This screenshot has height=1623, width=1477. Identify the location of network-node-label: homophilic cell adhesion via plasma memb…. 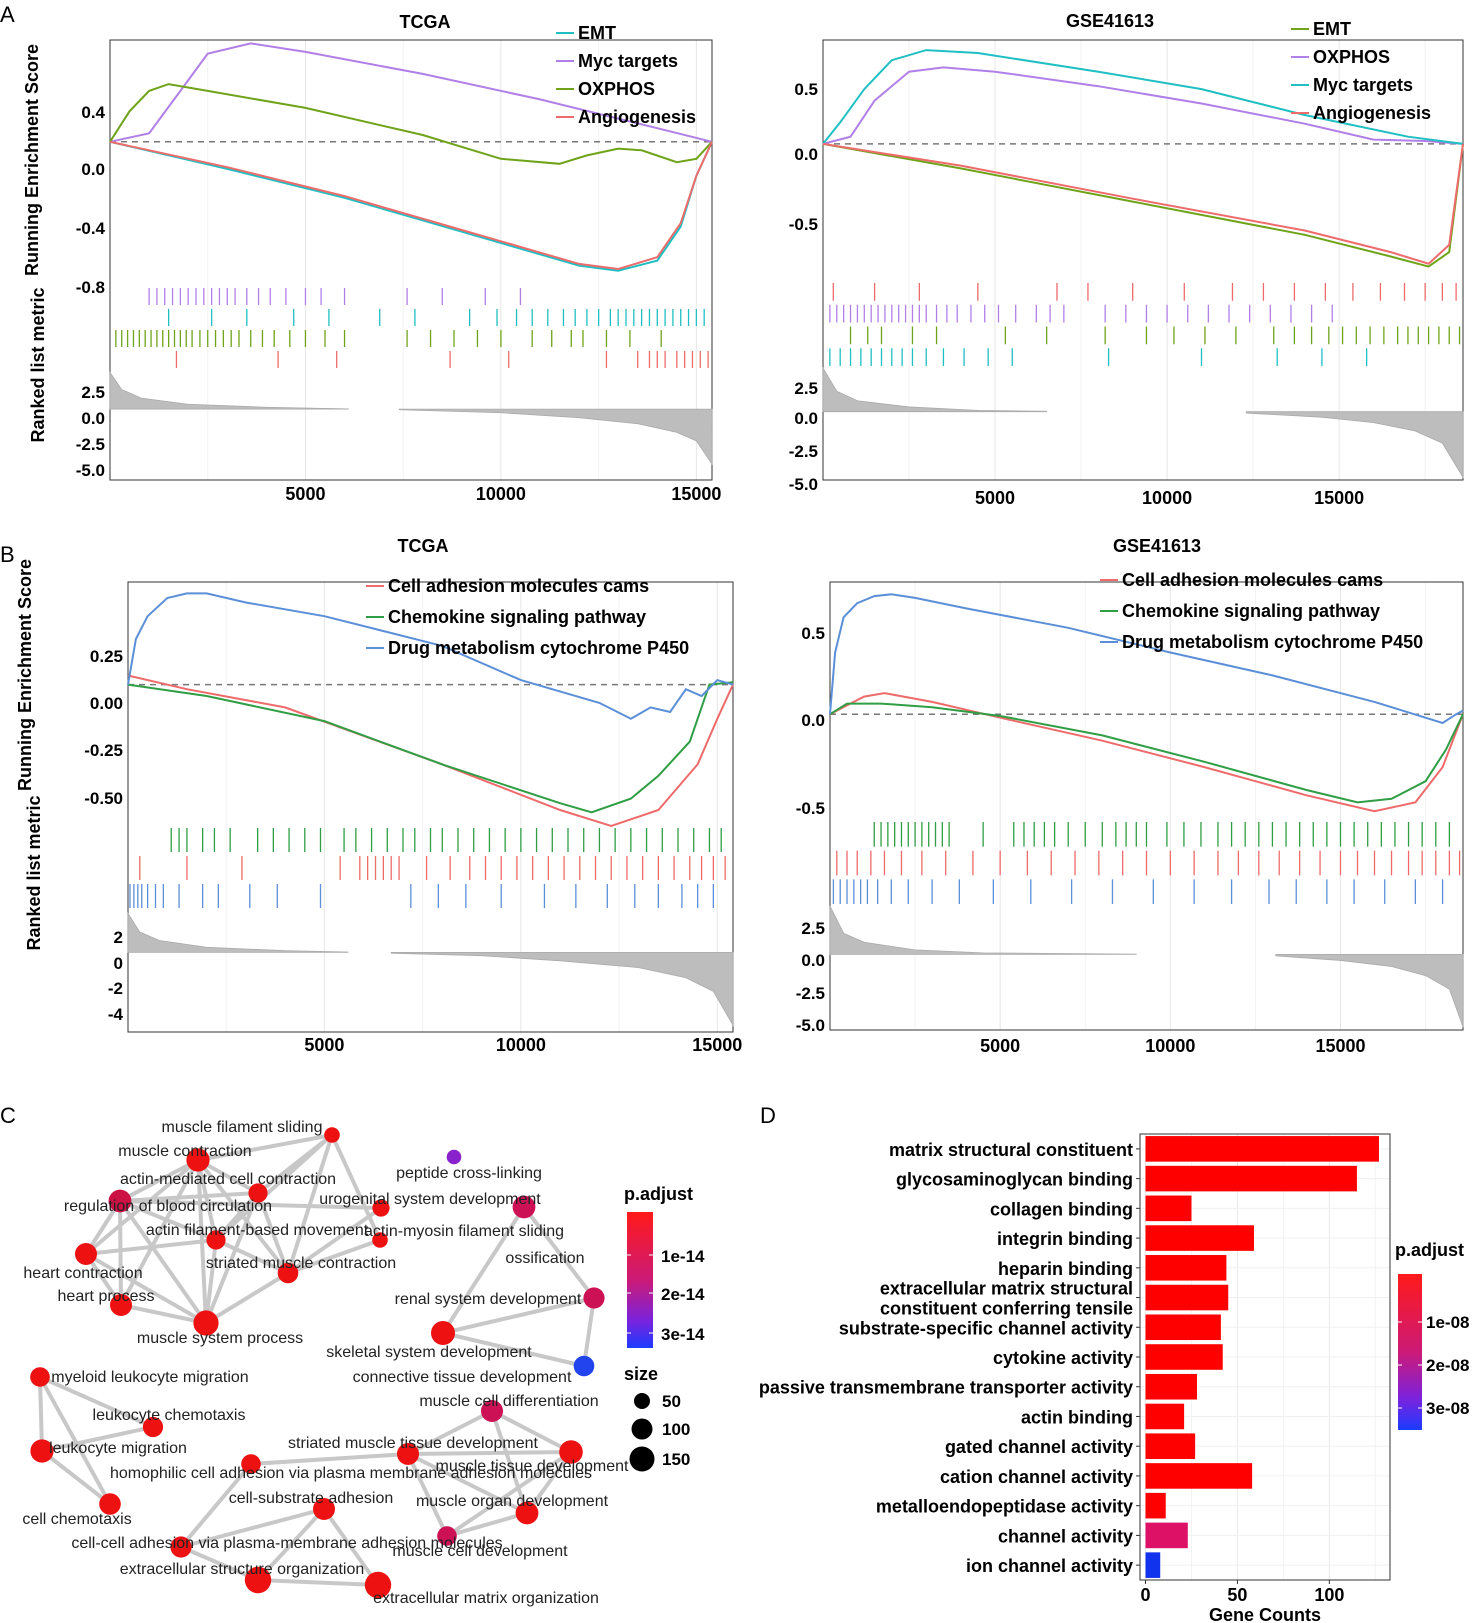
(351, 1473).